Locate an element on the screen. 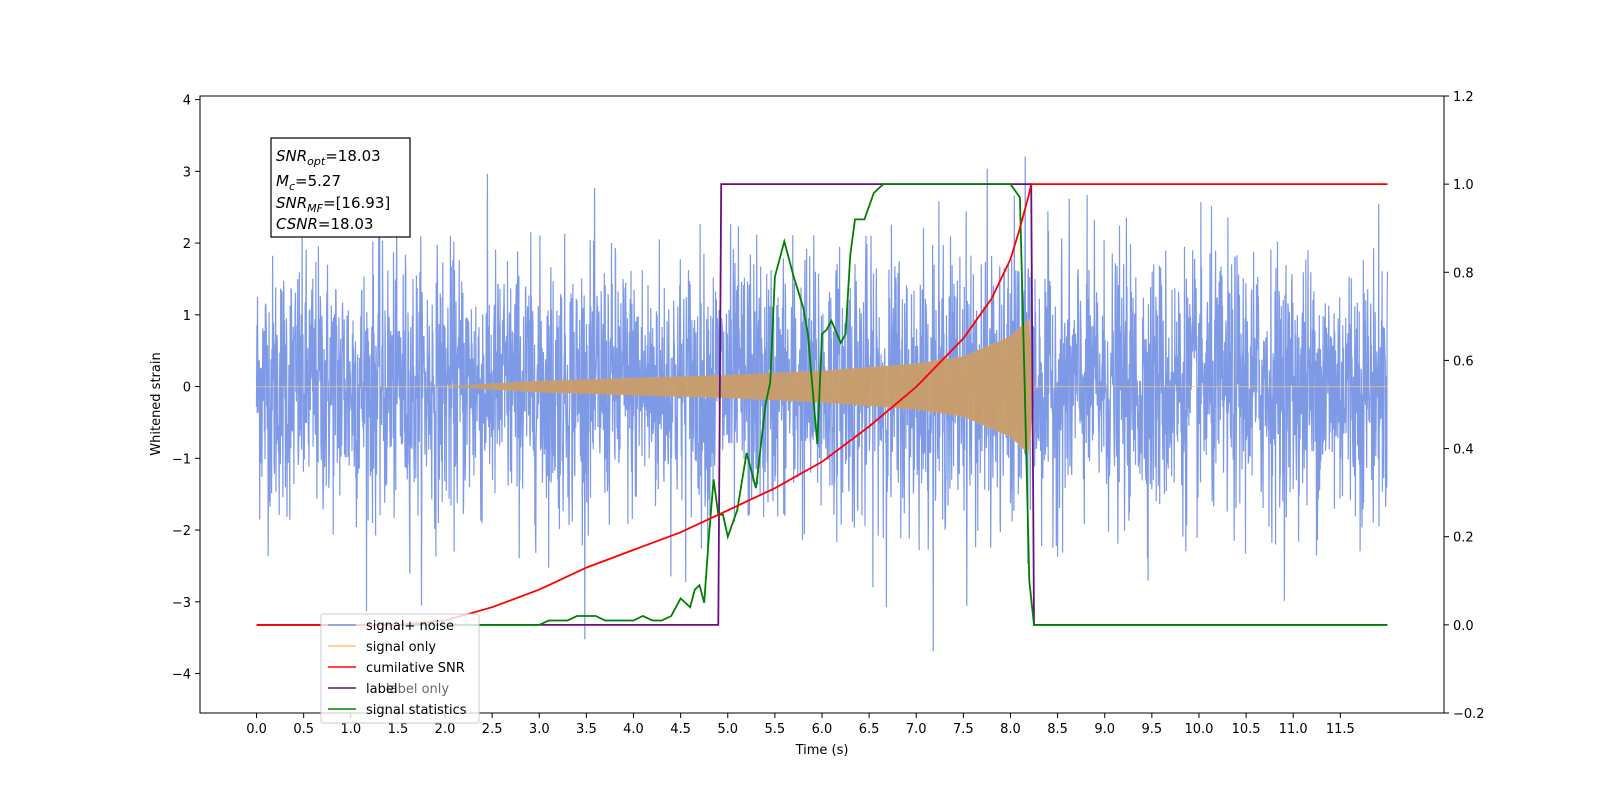  annotation-snr-mf: SNRMF=[16.93] is located at coordinates (333, 204).